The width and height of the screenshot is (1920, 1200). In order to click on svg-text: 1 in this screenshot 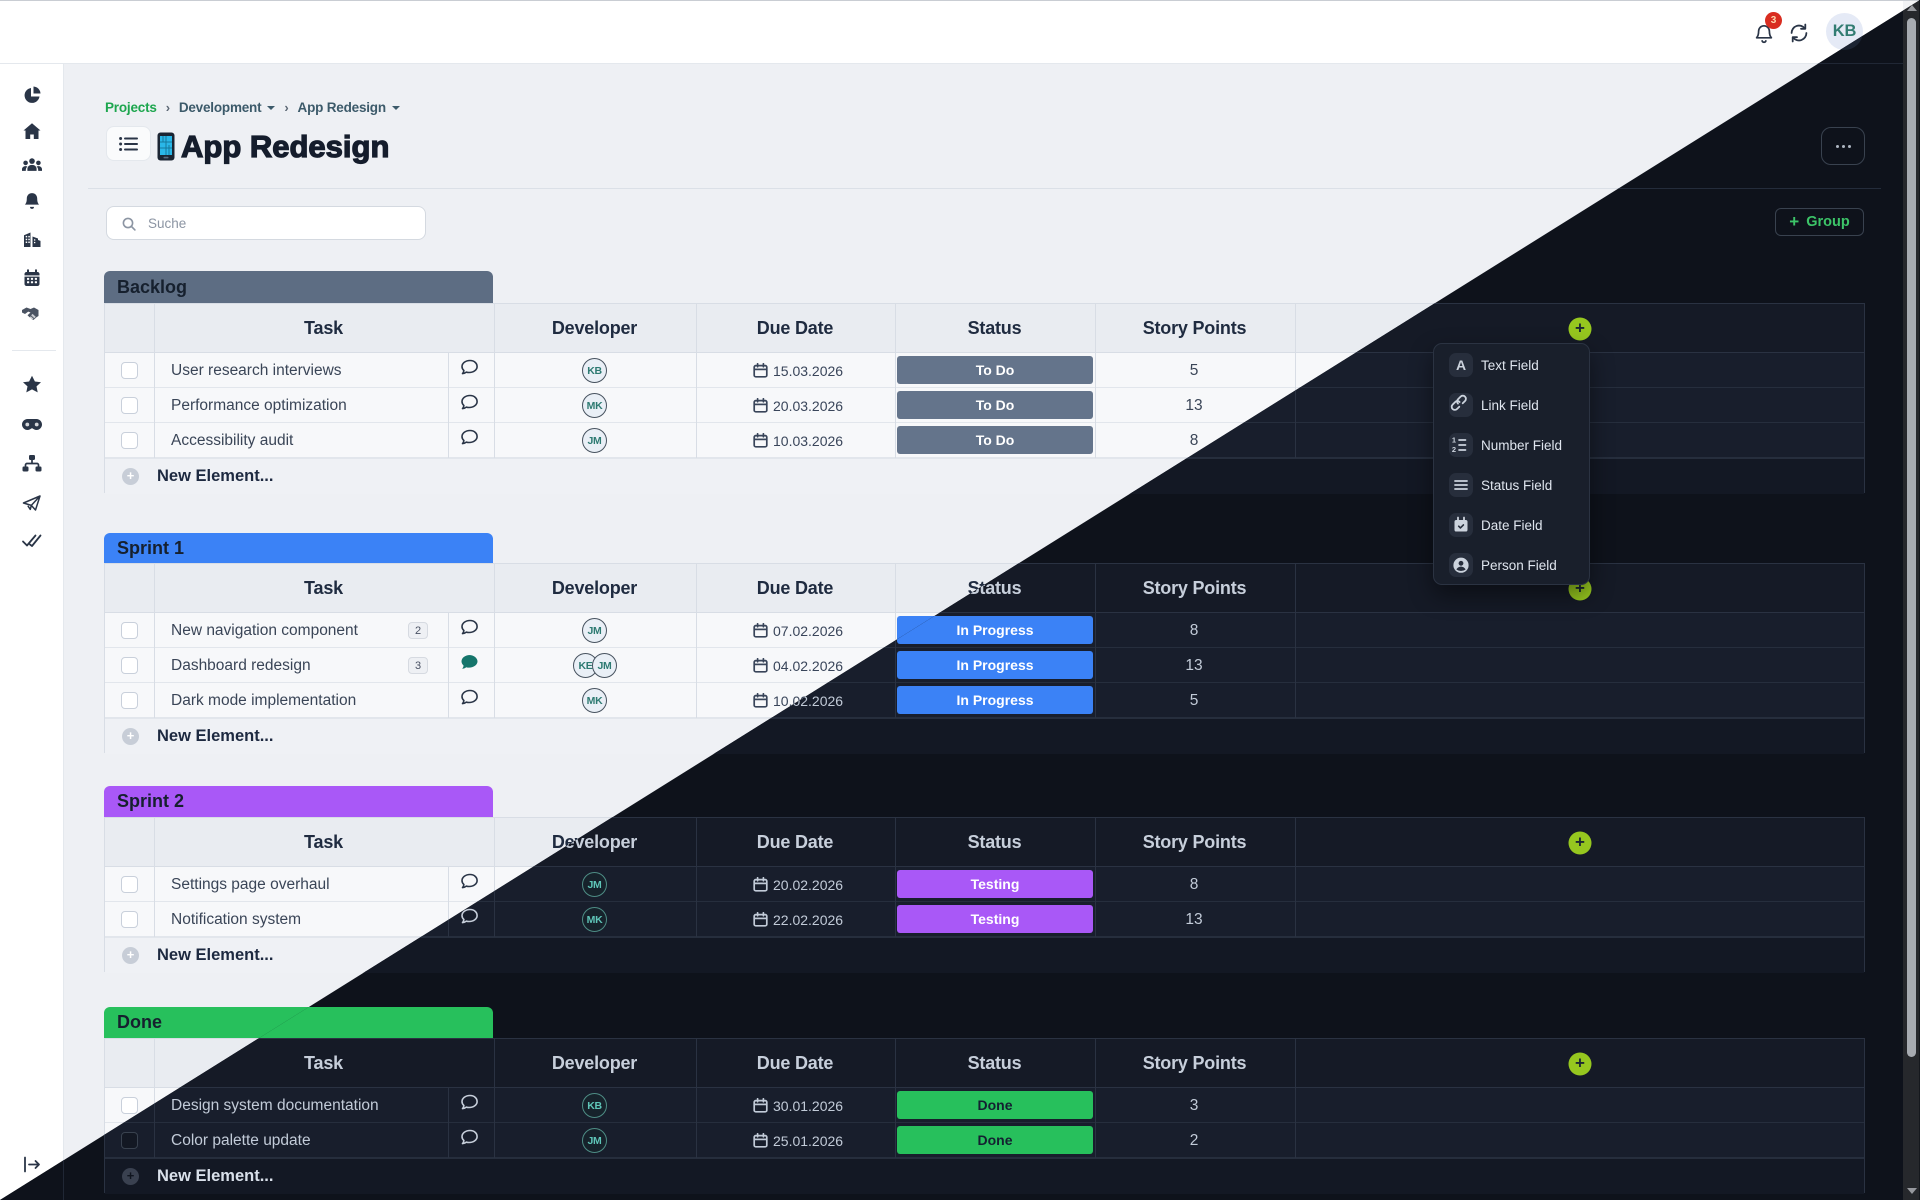, I will do `click(1454, 440)`.